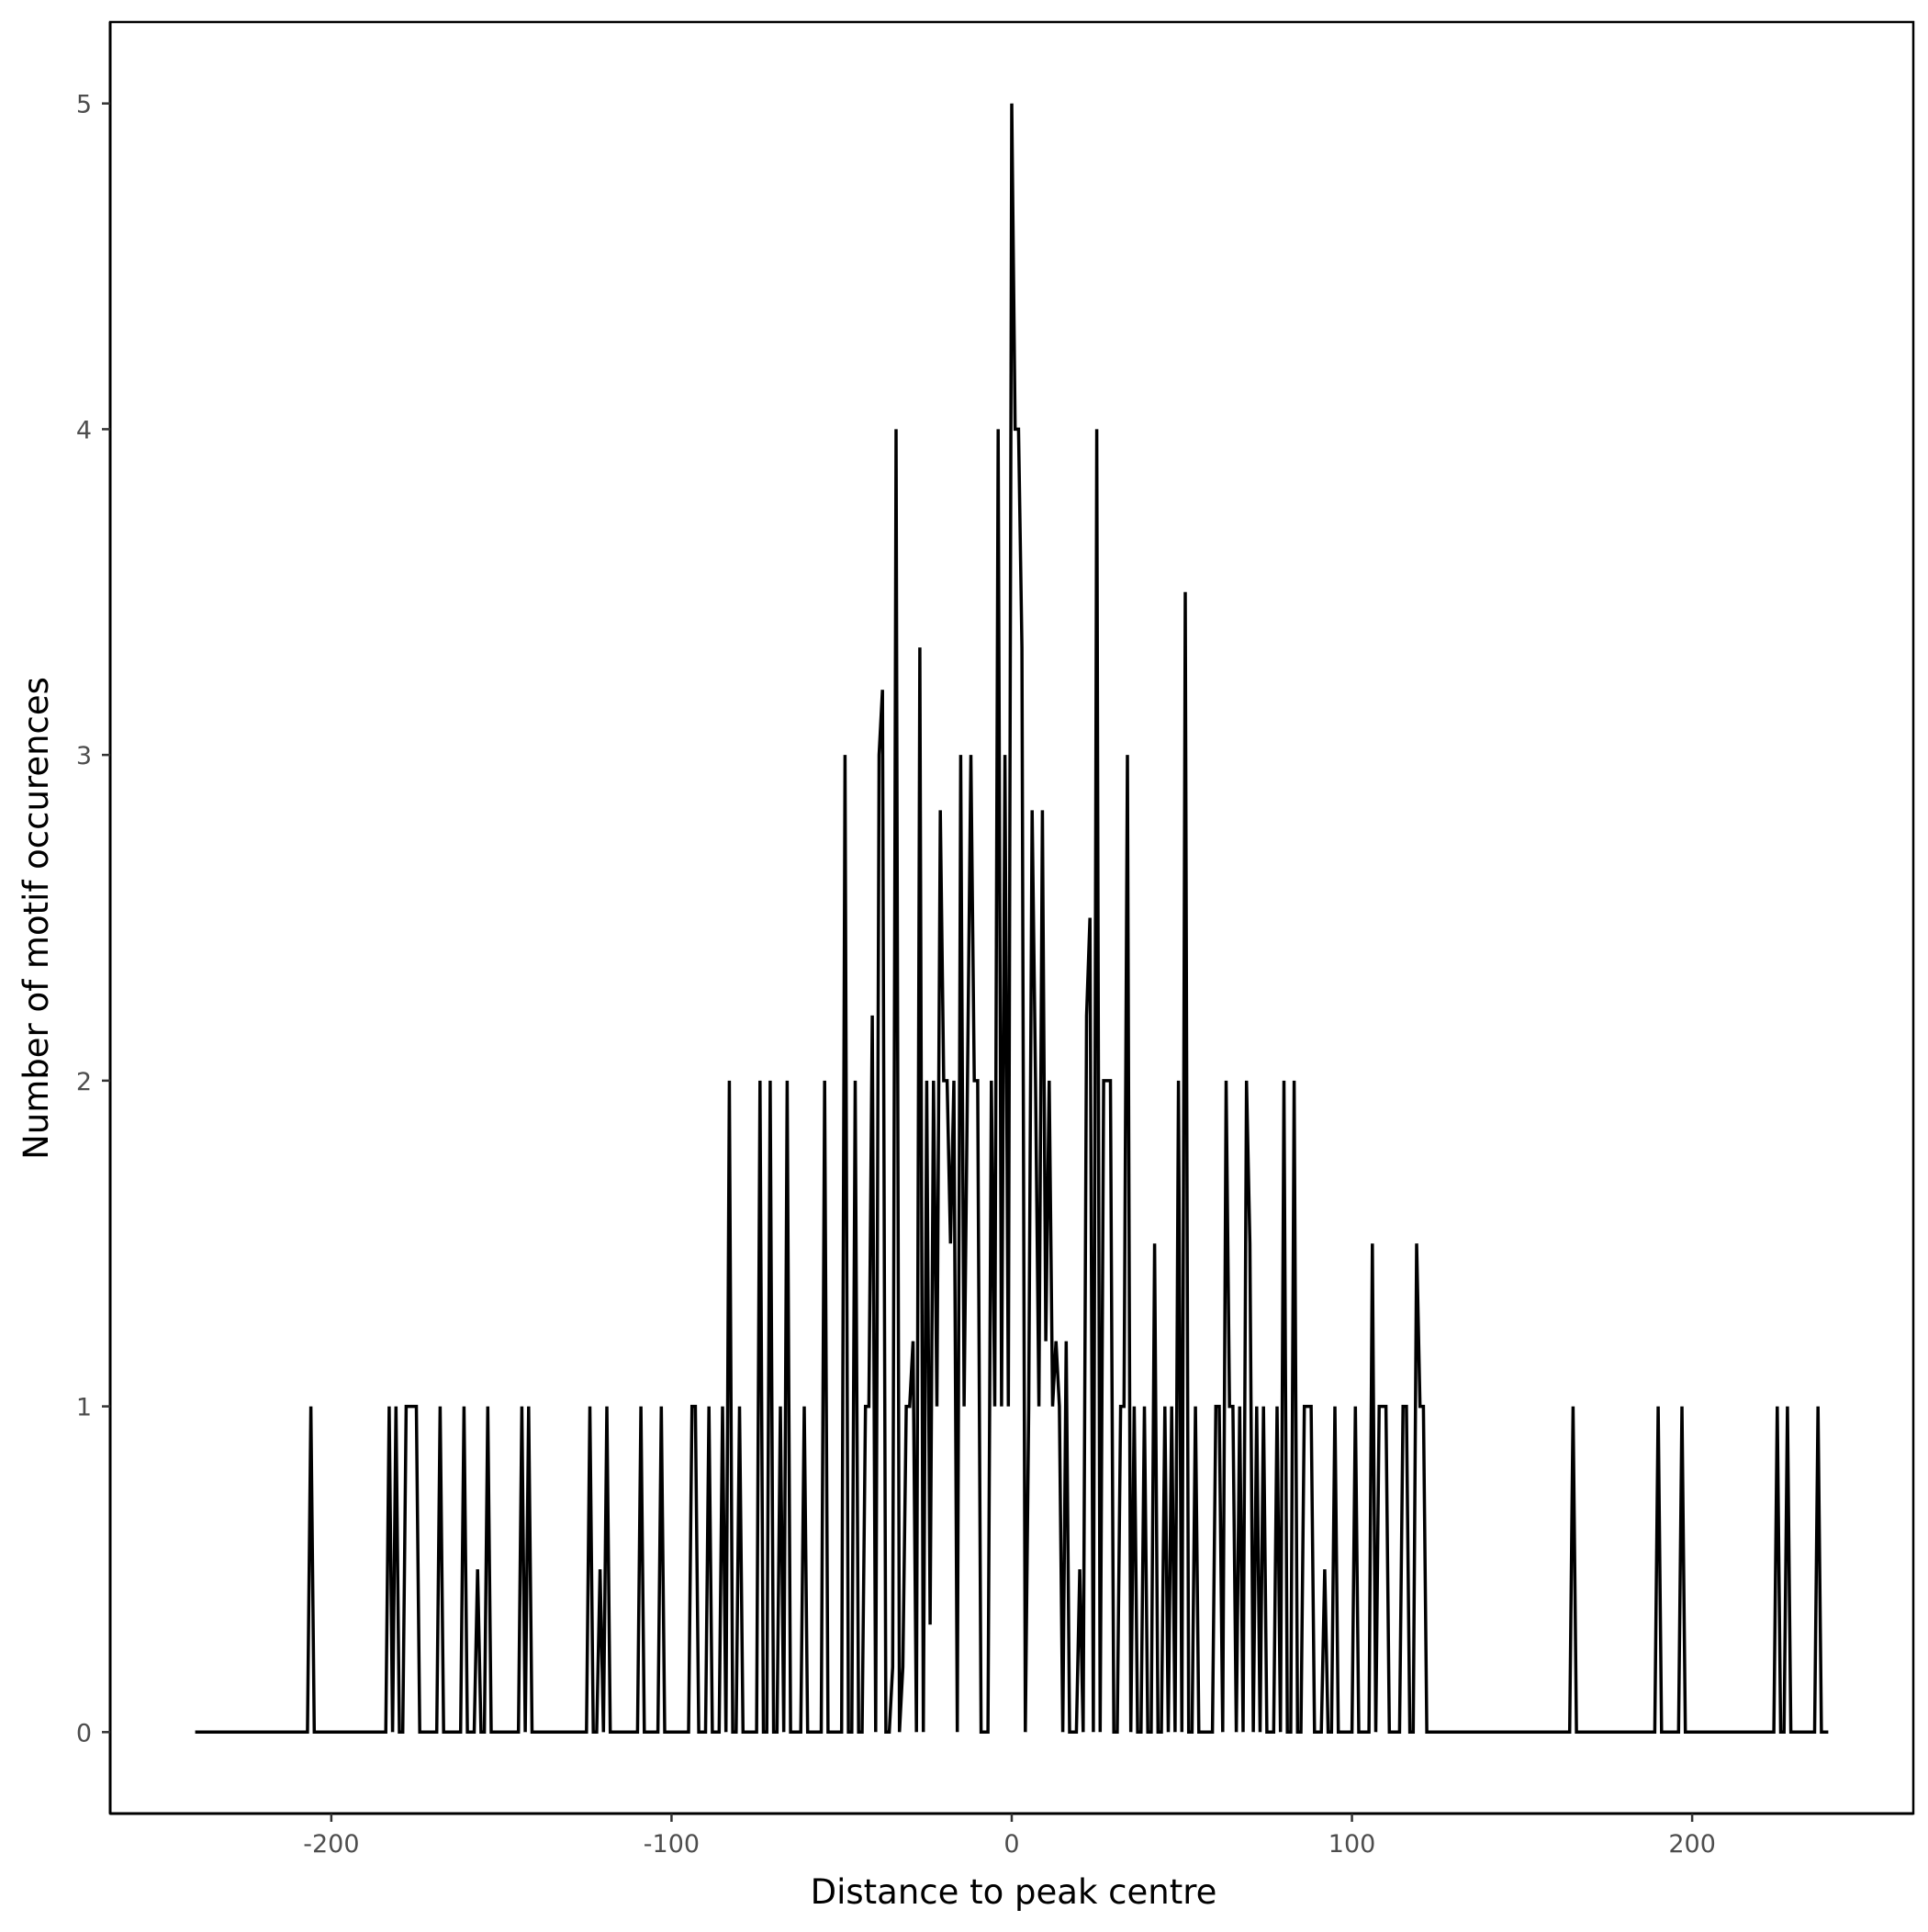  What do you see at coordinates (84, 1408) in the screenshot?
I see `y-tick-label: 1` at bounding box center [84, 1408].